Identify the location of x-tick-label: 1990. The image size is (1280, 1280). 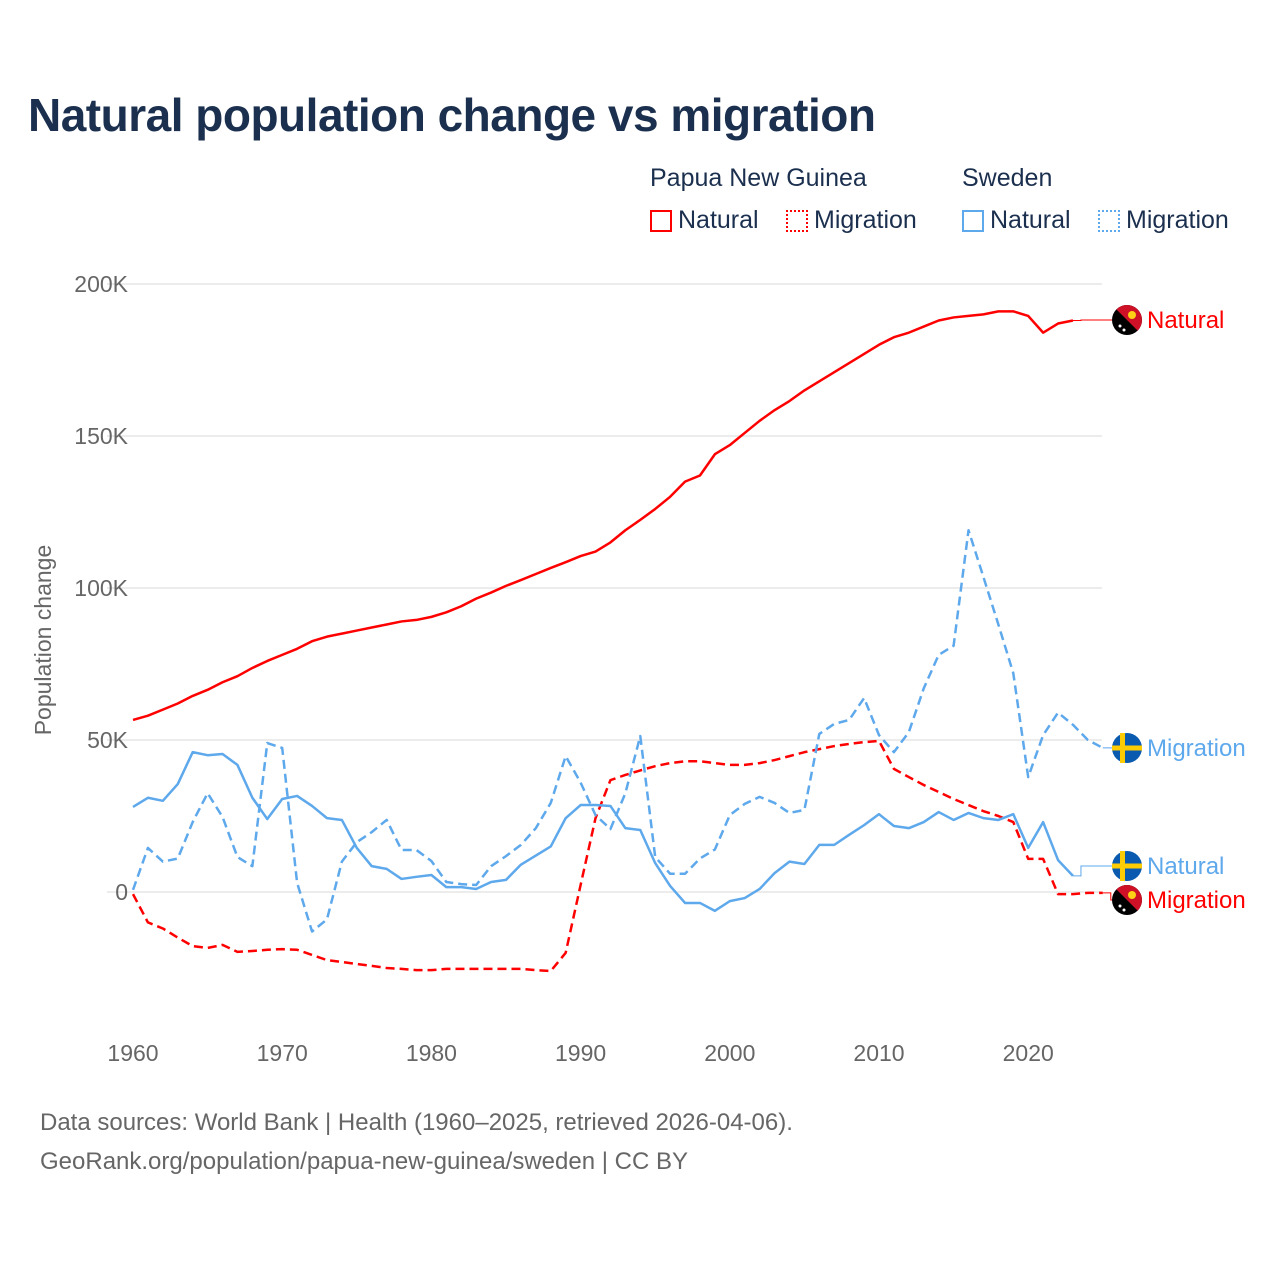
(580, 1053).